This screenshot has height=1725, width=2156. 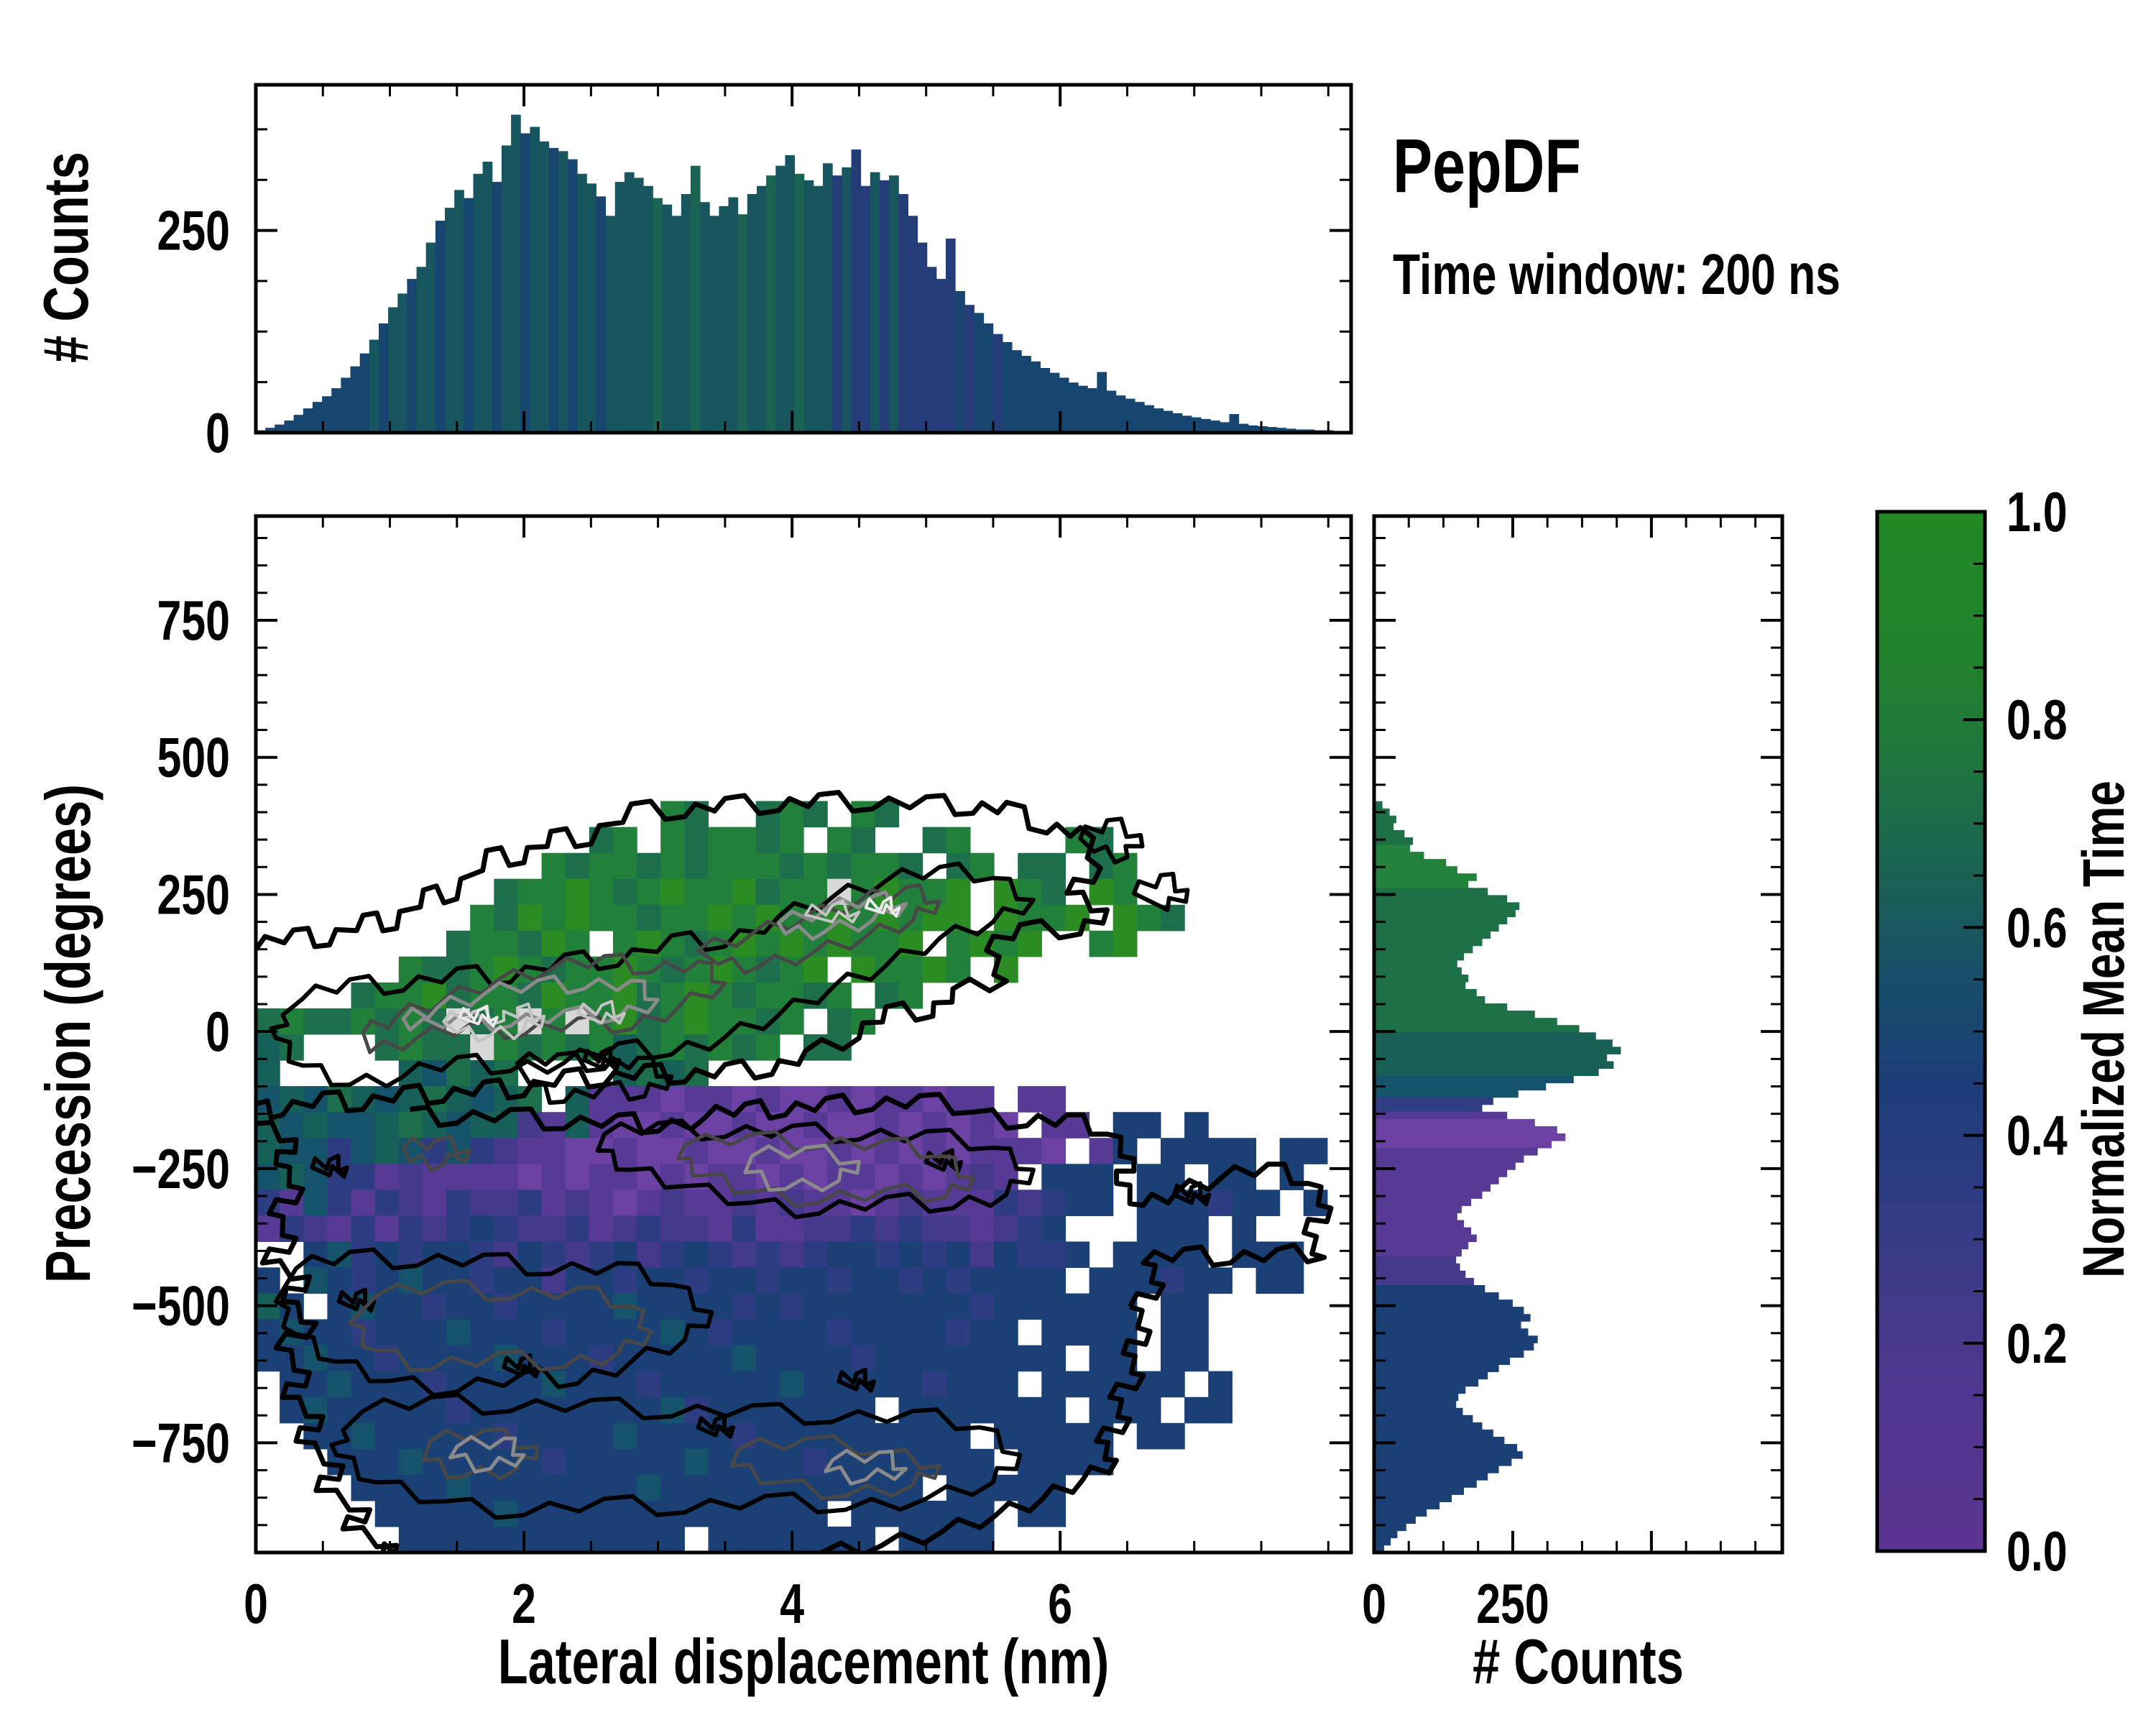 I want to click on tick-label: 0, so click(x=256, y=1604).